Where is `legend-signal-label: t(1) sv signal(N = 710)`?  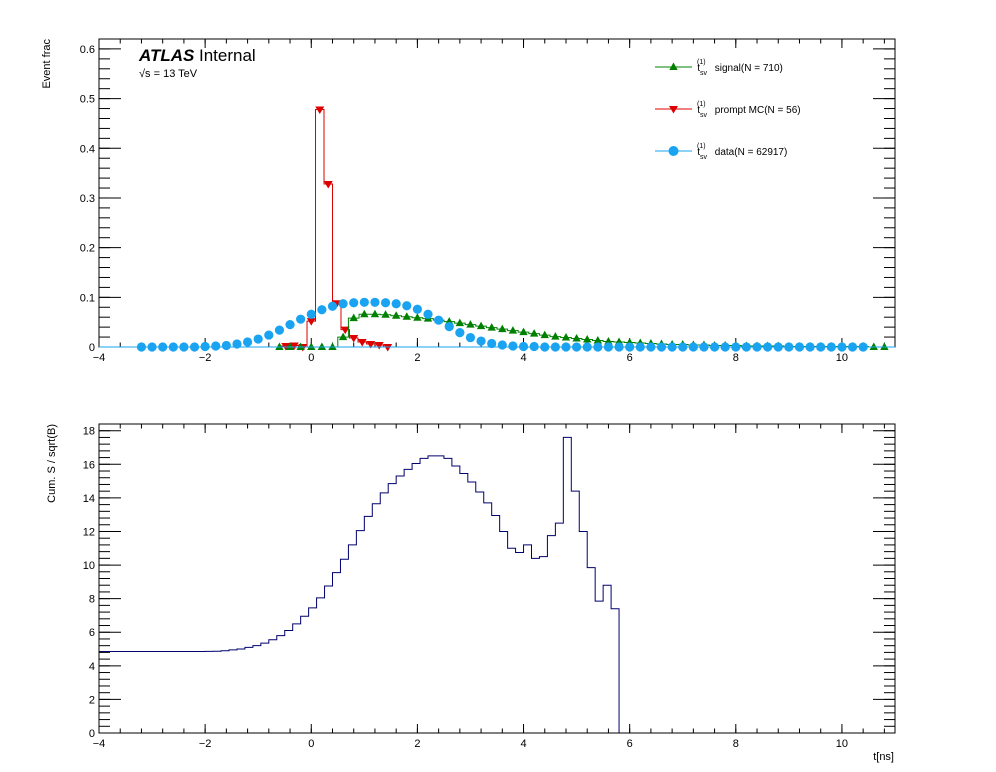 legend-signal-label: t(1) sv signal(N = 710) is located at coordinates (740, 68).